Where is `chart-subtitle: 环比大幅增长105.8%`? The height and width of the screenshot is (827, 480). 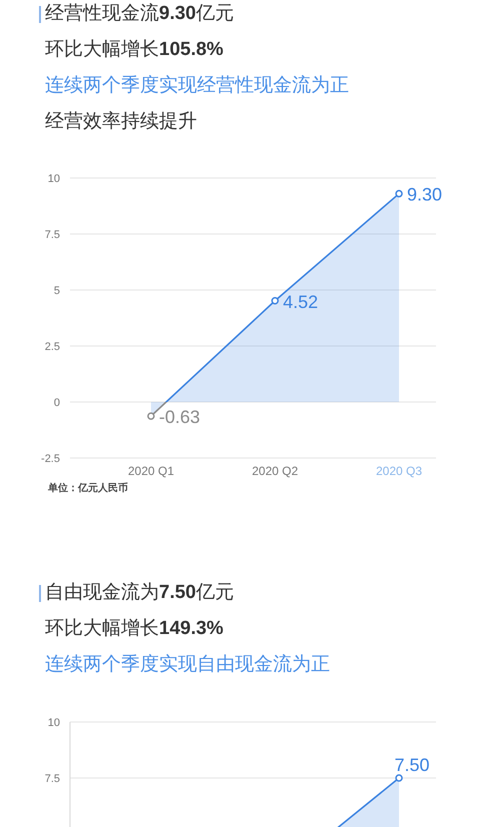 chart-subtitle: 环比大幅增长105.8% is located at coordinates (134, 50).